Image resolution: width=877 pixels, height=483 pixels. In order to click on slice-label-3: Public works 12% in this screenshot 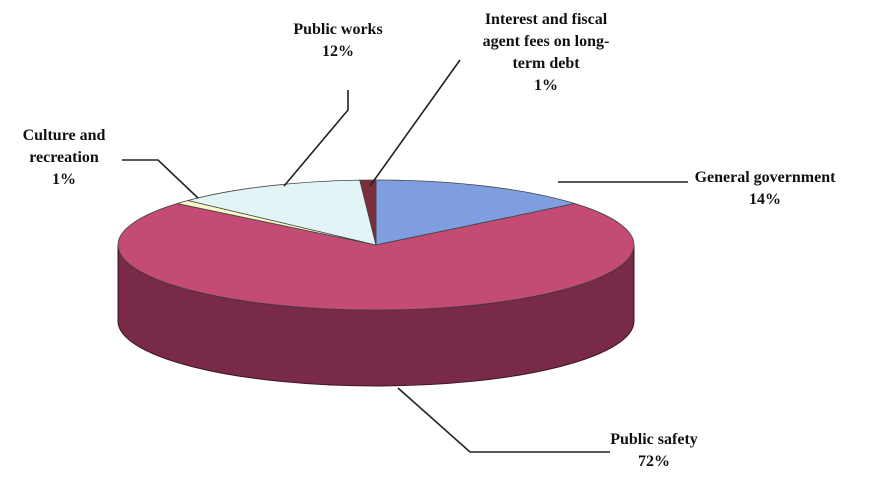, I will do `click(337, 40)`.